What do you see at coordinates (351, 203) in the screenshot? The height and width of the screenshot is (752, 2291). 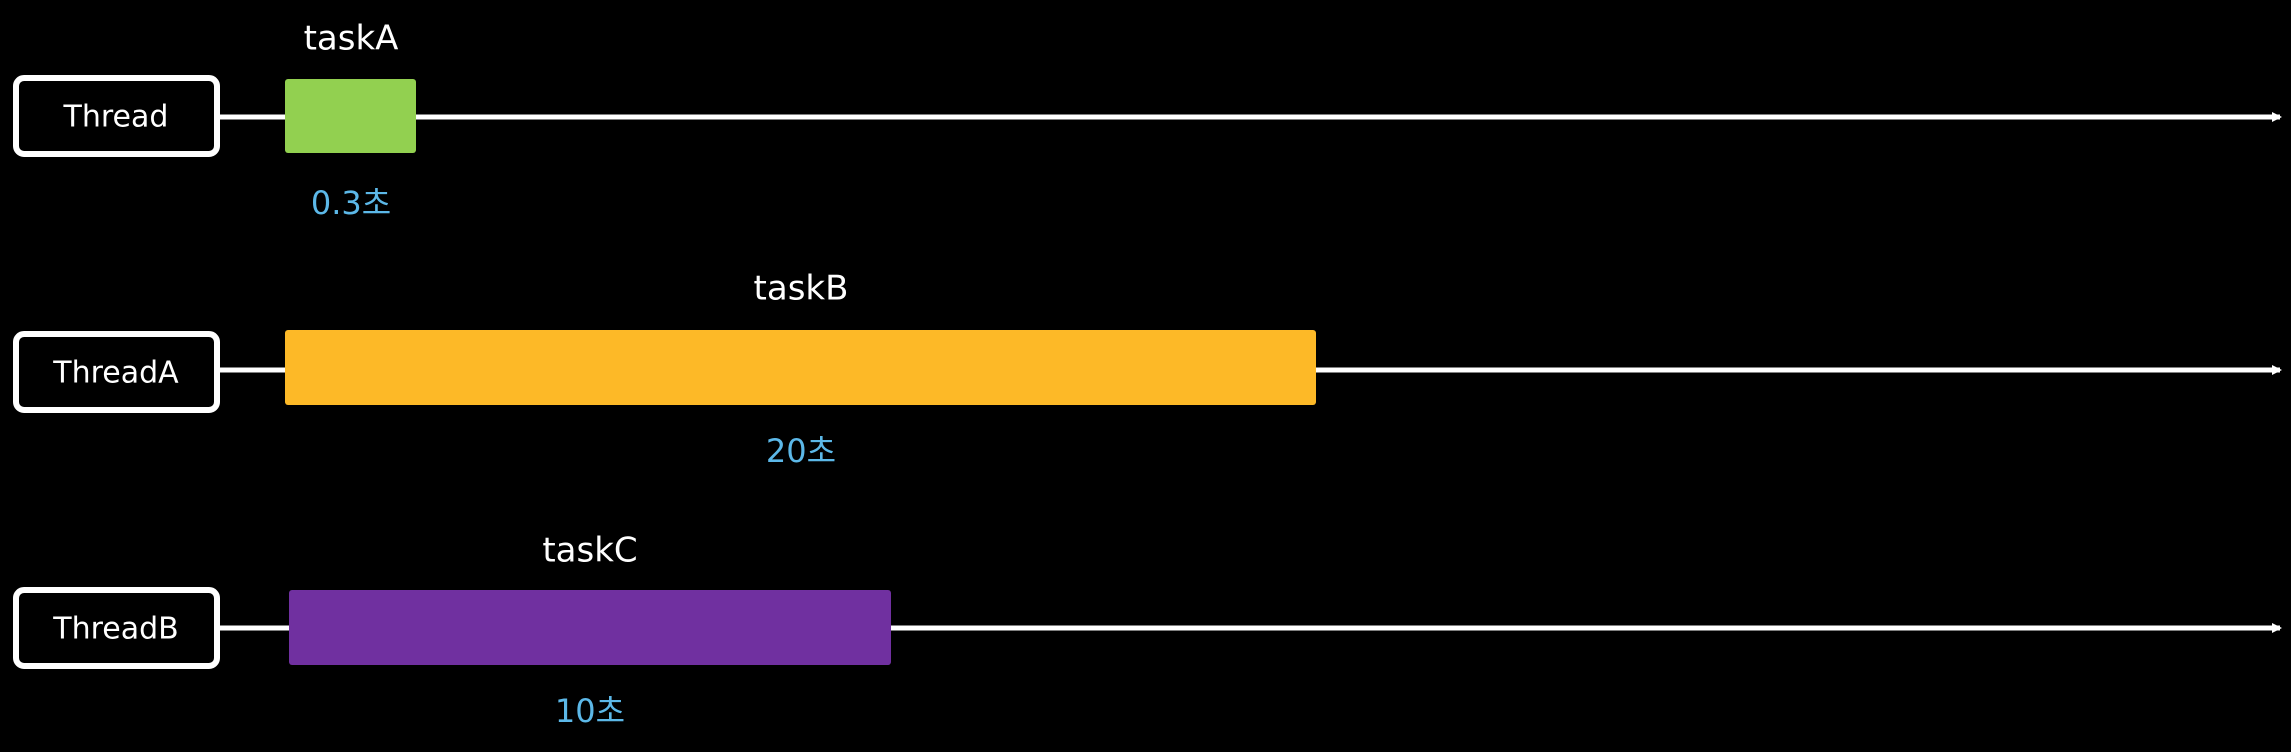 I see `duration-label: 0.3초` at bounding box center [351, 203].